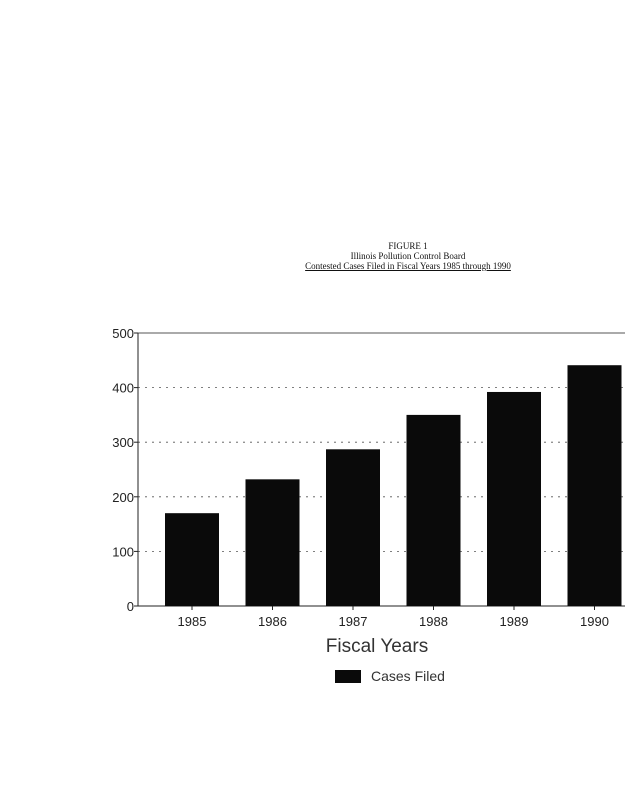  What do you see at coordinates (123, 442) in the screenshot?
I see `y-tick-label: 300` at bounding box center [123, 442].